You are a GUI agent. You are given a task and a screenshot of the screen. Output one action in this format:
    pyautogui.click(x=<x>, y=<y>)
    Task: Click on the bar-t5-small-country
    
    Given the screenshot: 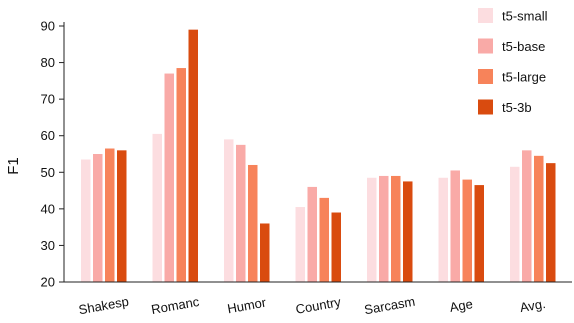 What is the action you would take?
    pyautogui.click(x=300, y=244)
    